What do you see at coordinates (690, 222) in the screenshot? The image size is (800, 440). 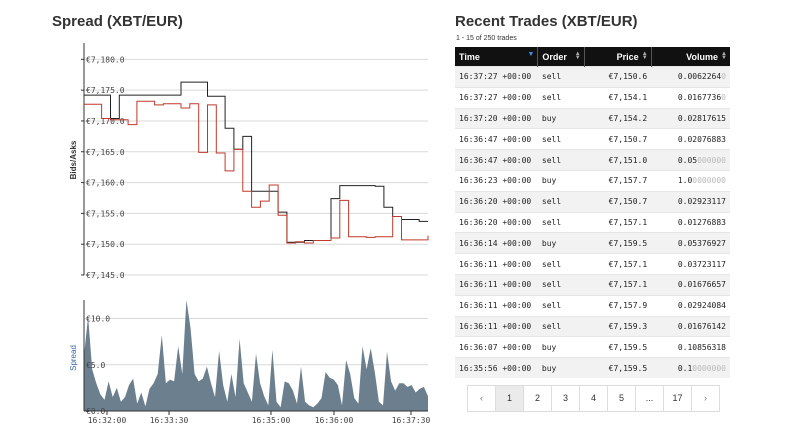 I see `trade-volume: 0.01276883` at bounding box center [690, 222].